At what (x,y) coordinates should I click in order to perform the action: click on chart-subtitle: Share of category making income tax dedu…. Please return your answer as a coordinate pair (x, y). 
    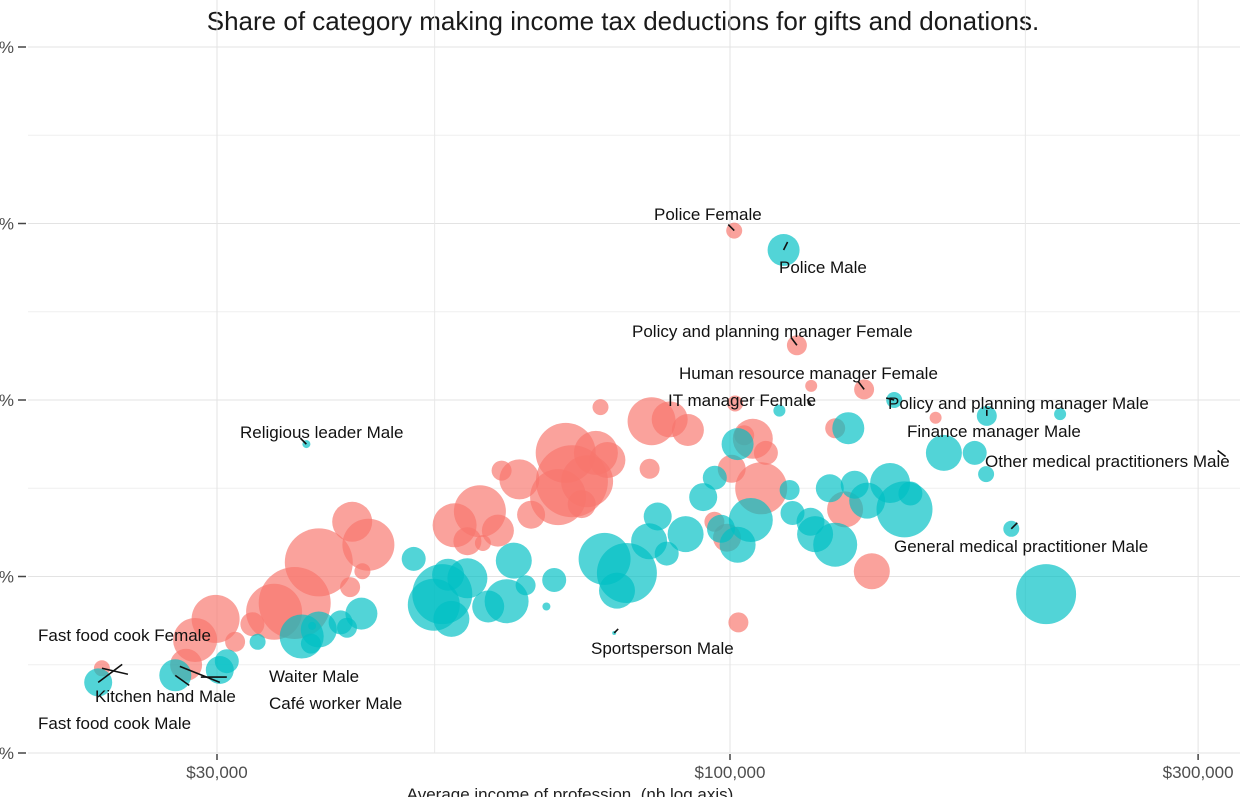
    Looking at the image, I should click on (623, 21).